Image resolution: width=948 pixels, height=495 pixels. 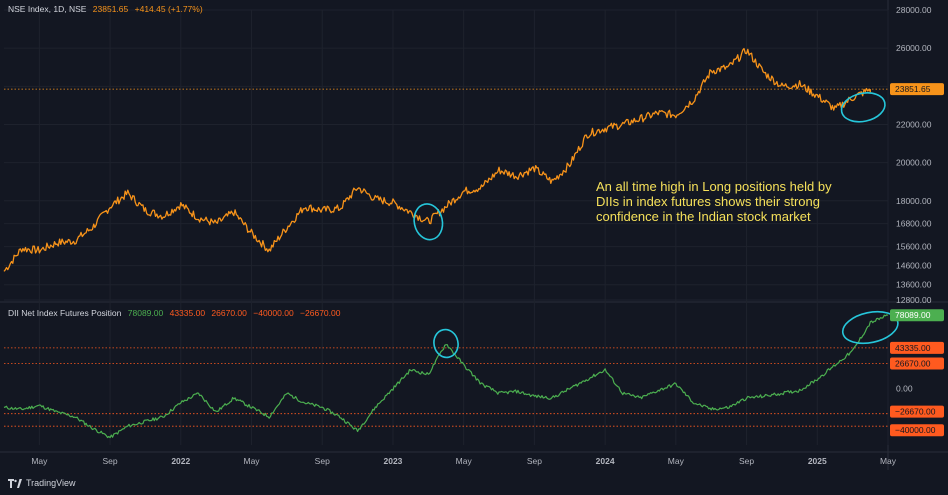 What do you see at coordinates (914, 10) in the screenshot?
I see `price-tick-label: 28000.00` at bounding box center [914, 10].